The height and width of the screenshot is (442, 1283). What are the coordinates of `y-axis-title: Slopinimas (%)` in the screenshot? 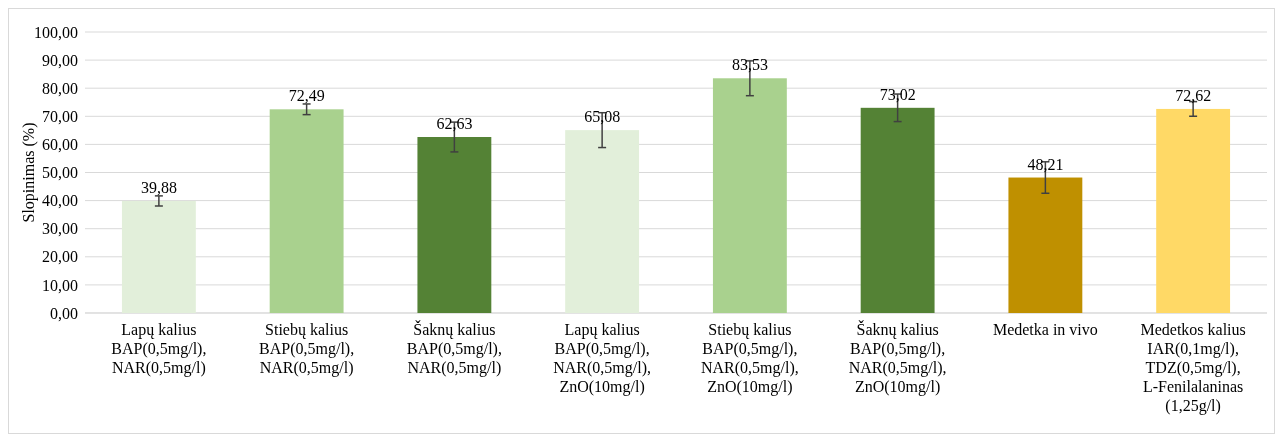 It's located at (28, 172).